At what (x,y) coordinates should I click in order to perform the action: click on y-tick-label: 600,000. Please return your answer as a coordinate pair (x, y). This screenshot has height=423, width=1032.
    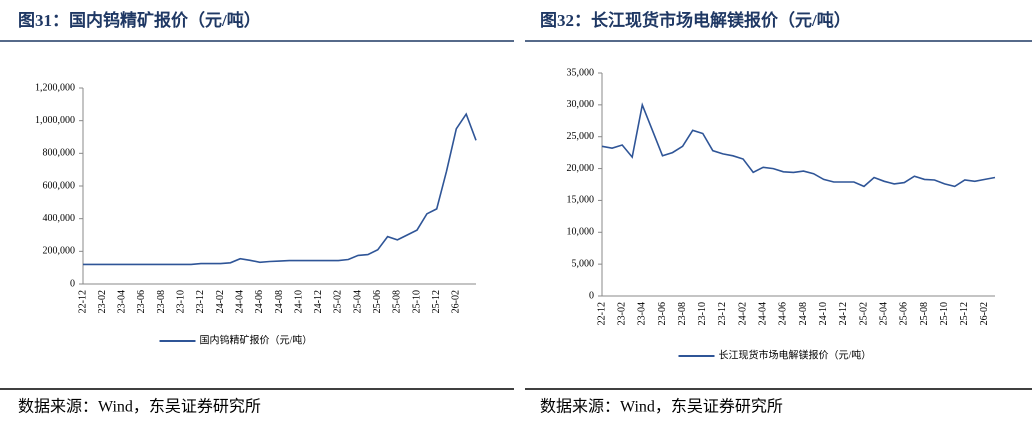
    Looking at the image, I should click on (59, 185).